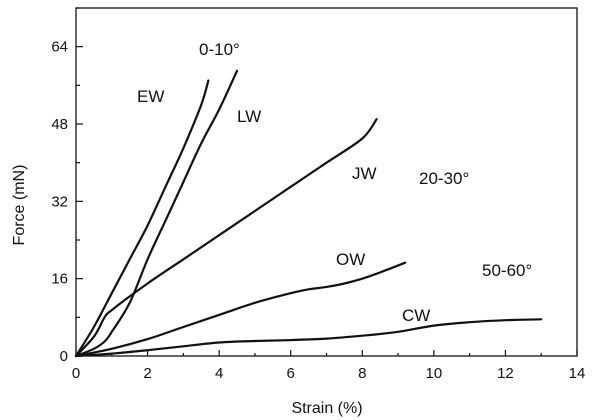  I want to click on angle-annotation-20-30: 20-30°, so click(444, 178).